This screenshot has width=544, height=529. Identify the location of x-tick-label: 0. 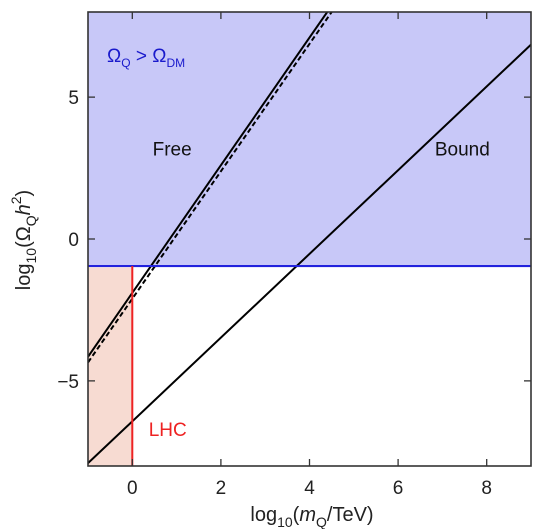
(132, 488).